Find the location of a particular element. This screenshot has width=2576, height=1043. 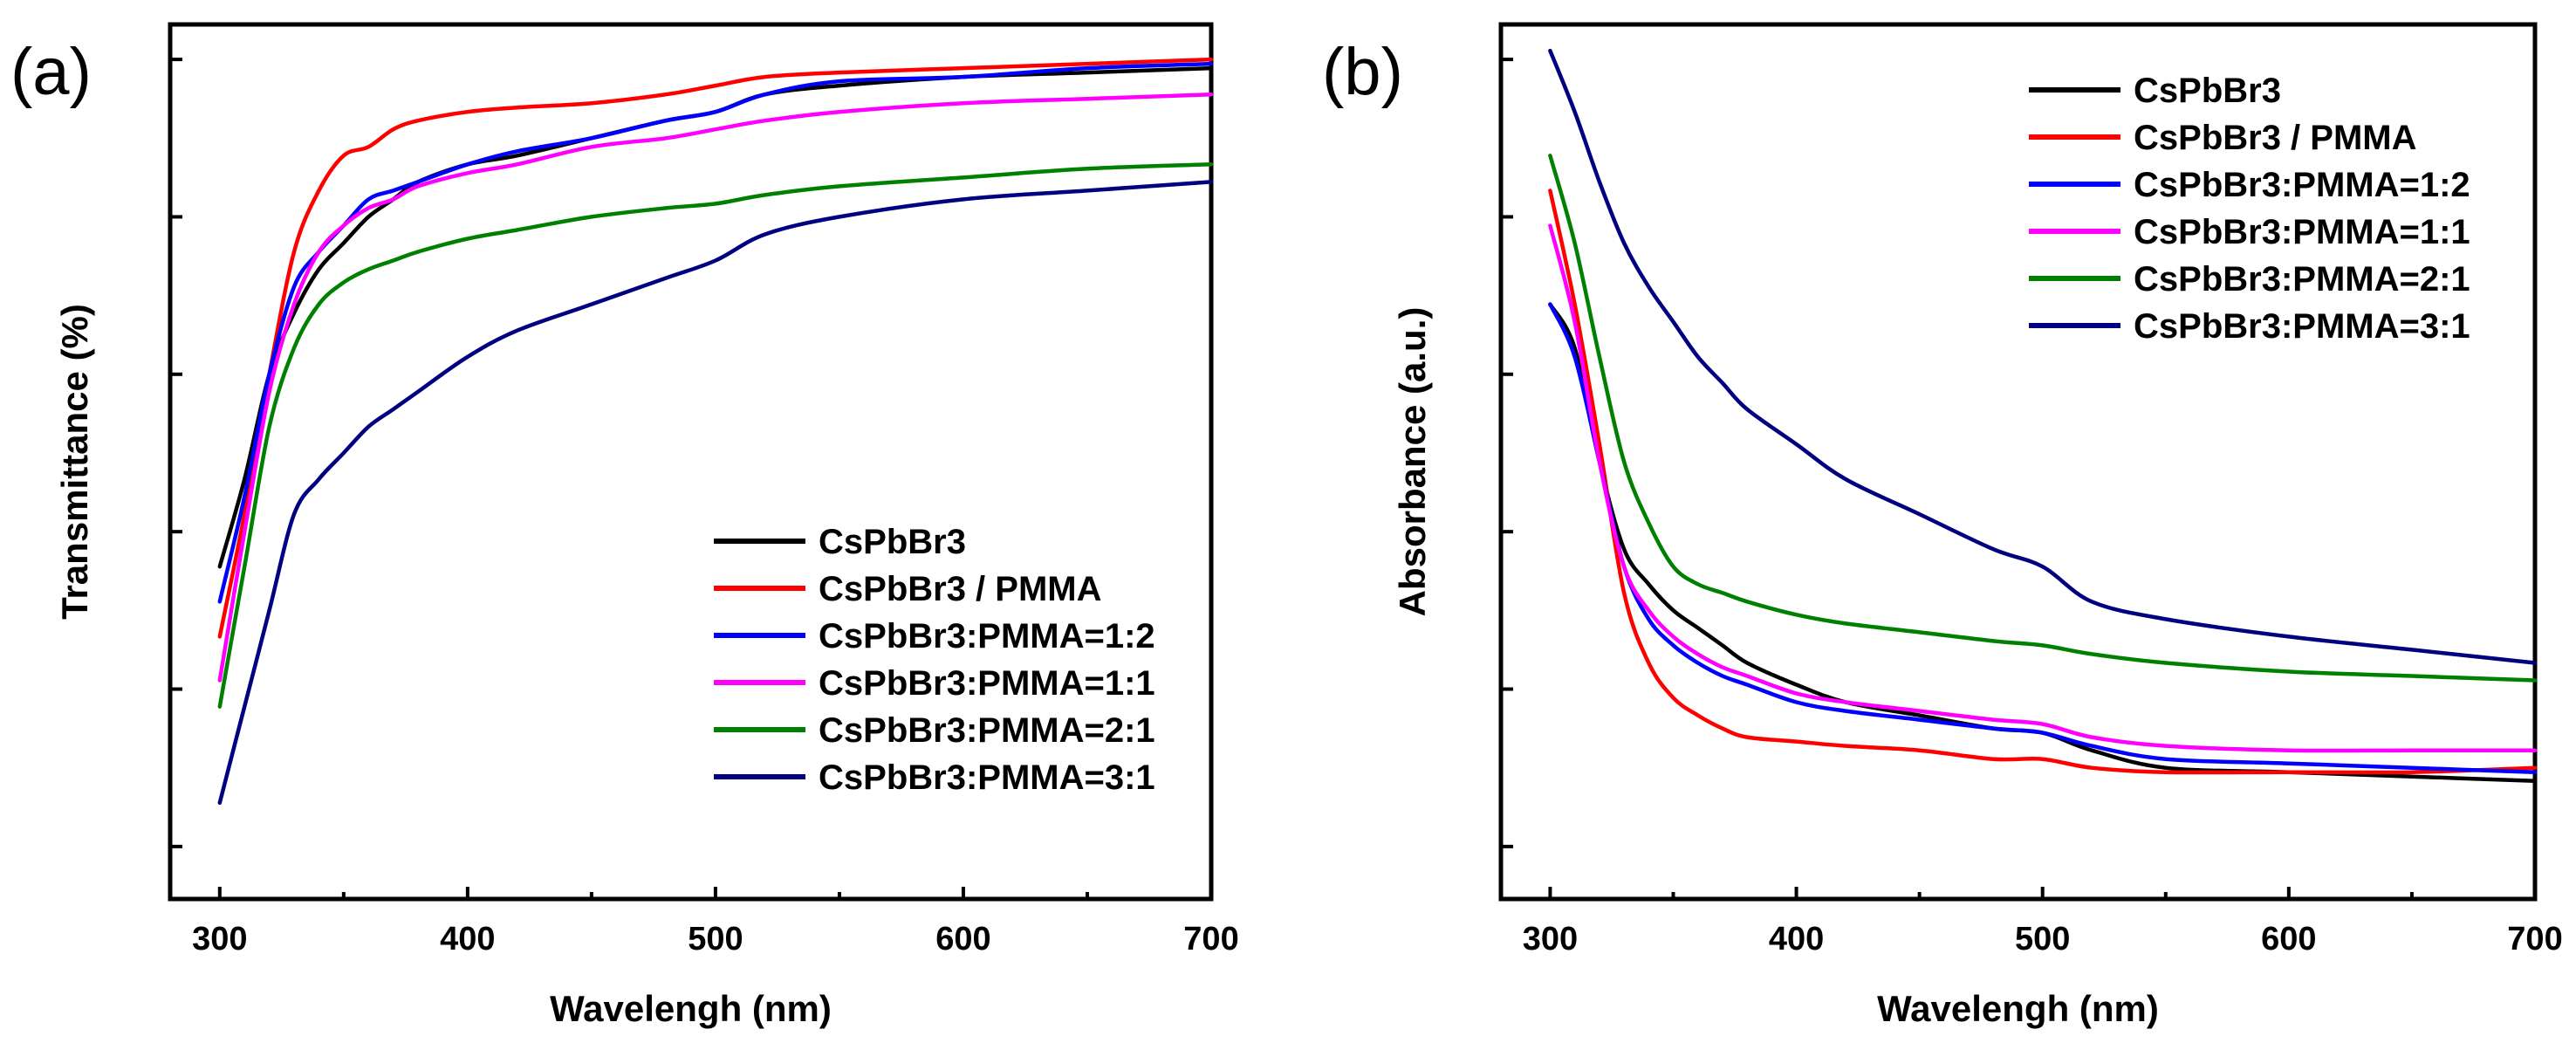

y-axis-label: Transmittance (%) is located at coordinates (74, 462).